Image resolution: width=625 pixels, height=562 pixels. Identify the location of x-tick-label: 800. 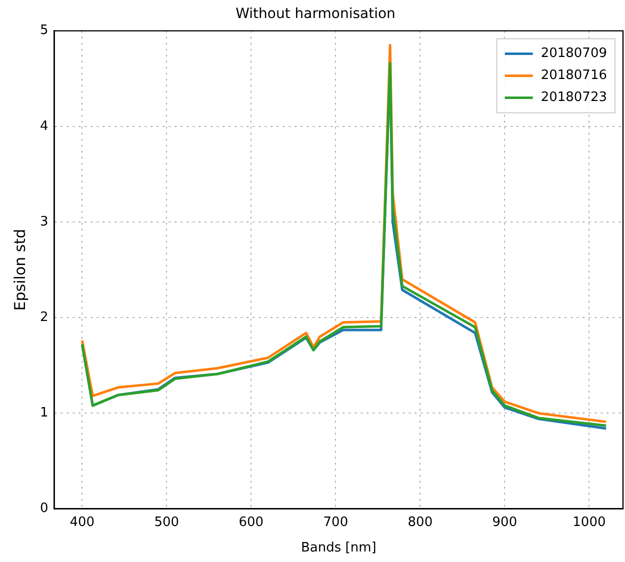
(420, 522).